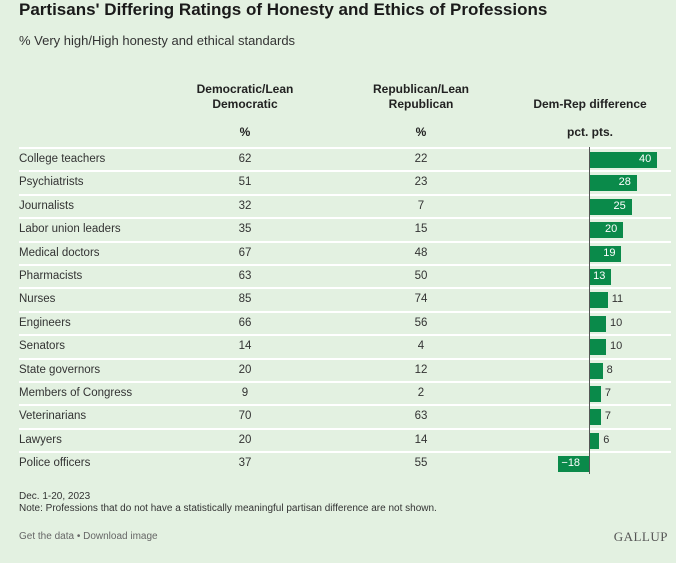 Image resolution: width=676 pixels, height=563 pixels. I want to click on table-row: Medical doctors 67 48 19, so click(345, 252).